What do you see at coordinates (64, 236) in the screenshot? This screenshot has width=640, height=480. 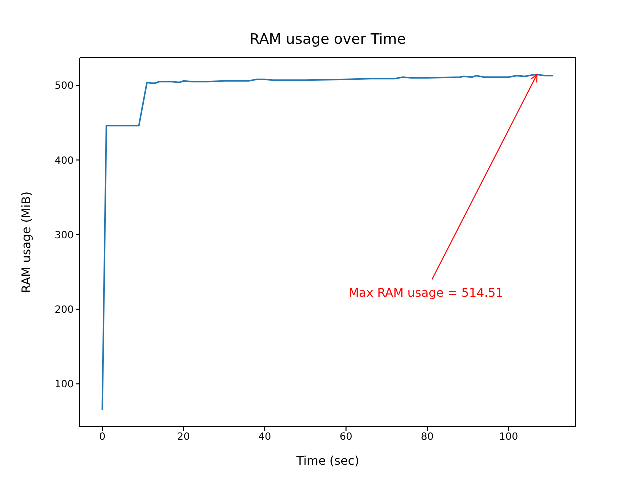 I see `y-tick-label: 300` at bounding box center [64, 236].